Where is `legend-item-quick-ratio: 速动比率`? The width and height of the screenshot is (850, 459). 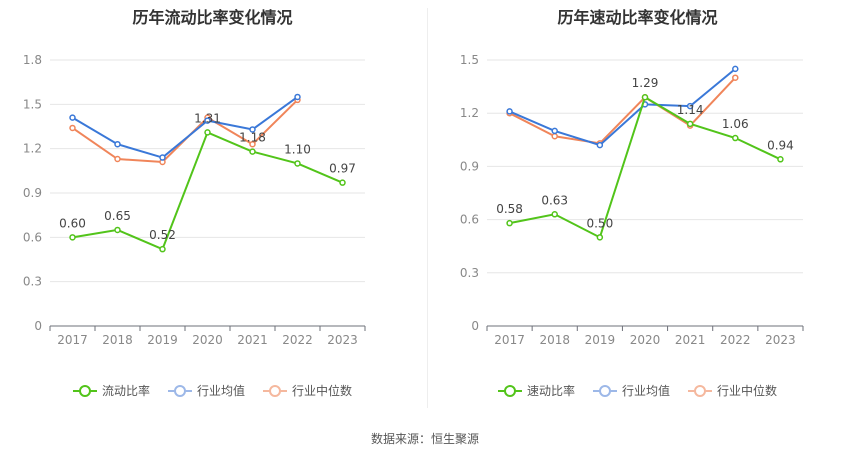
legend-item-quick-ratio: 速动比率 is located at coordinates (536, 390).